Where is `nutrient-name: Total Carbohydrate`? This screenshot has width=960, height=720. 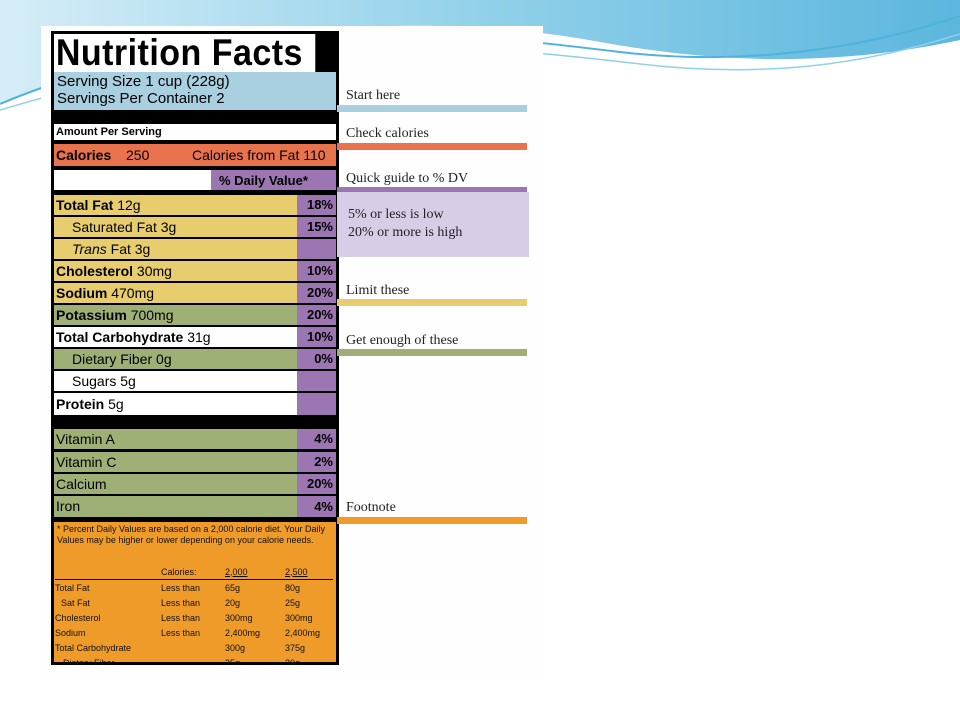
nutrient-name: Total Carbohydrate is located at coordinates (120, 337).